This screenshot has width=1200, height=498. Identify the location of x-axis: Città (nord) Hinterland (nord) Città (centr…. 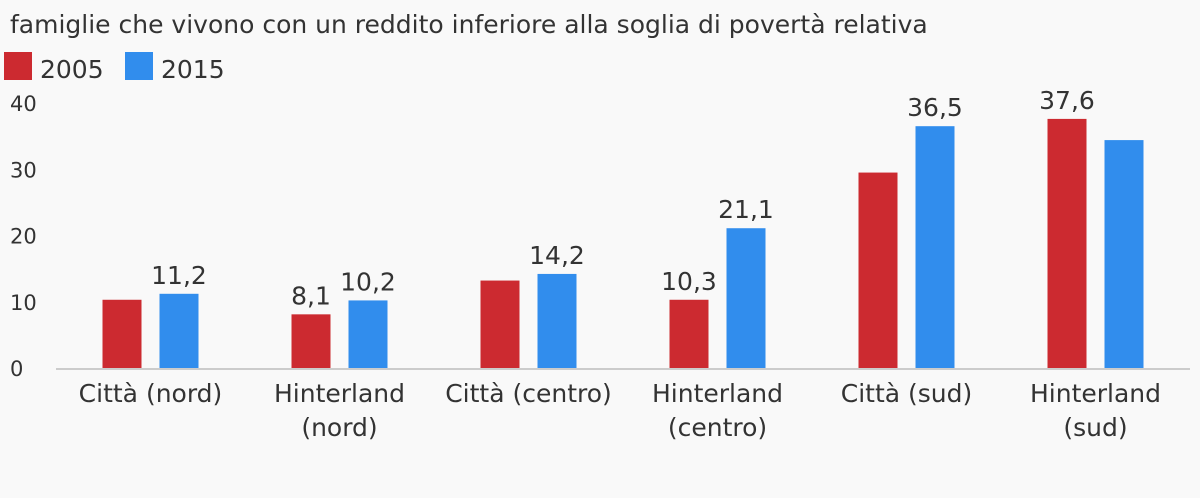
(623, 405).